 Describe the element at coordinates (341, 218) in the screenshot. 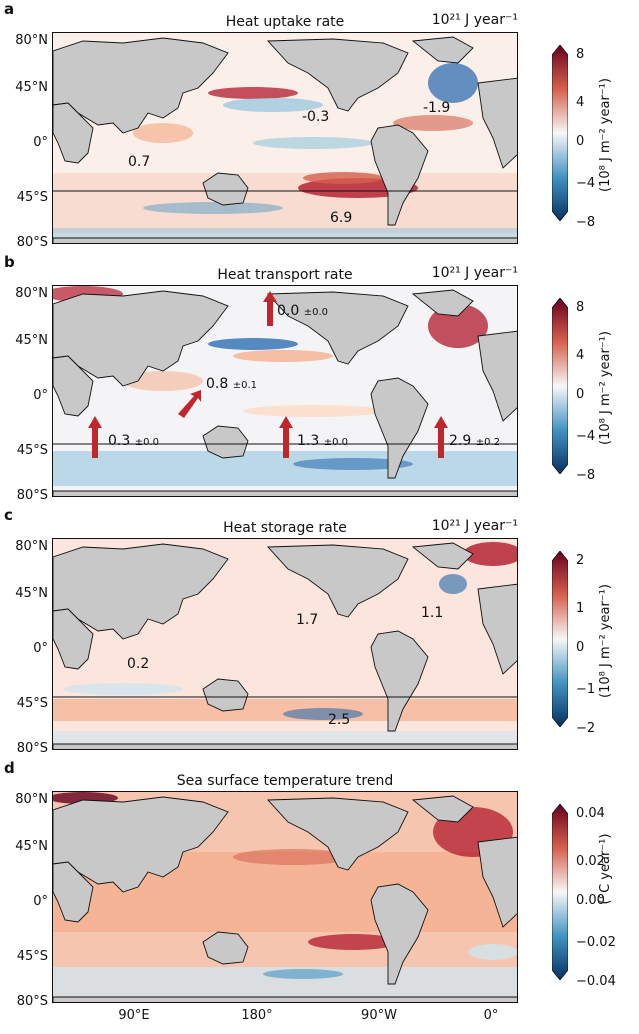

I see `annotation-value: 6.9` at that location.